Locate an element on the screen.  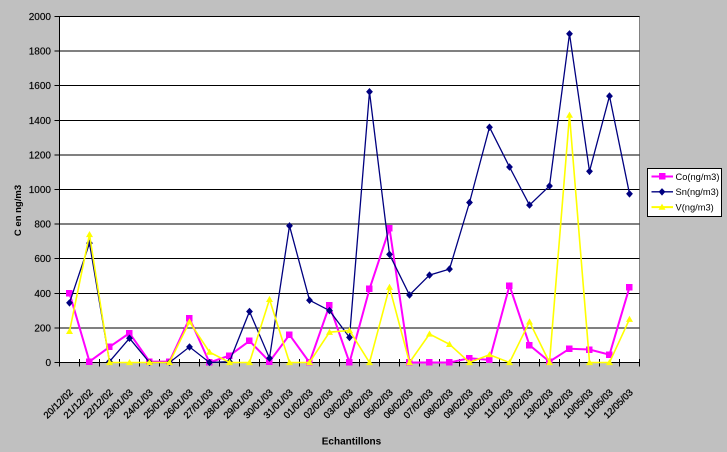
svg-text: 800 is located at coordinates (42, 225).